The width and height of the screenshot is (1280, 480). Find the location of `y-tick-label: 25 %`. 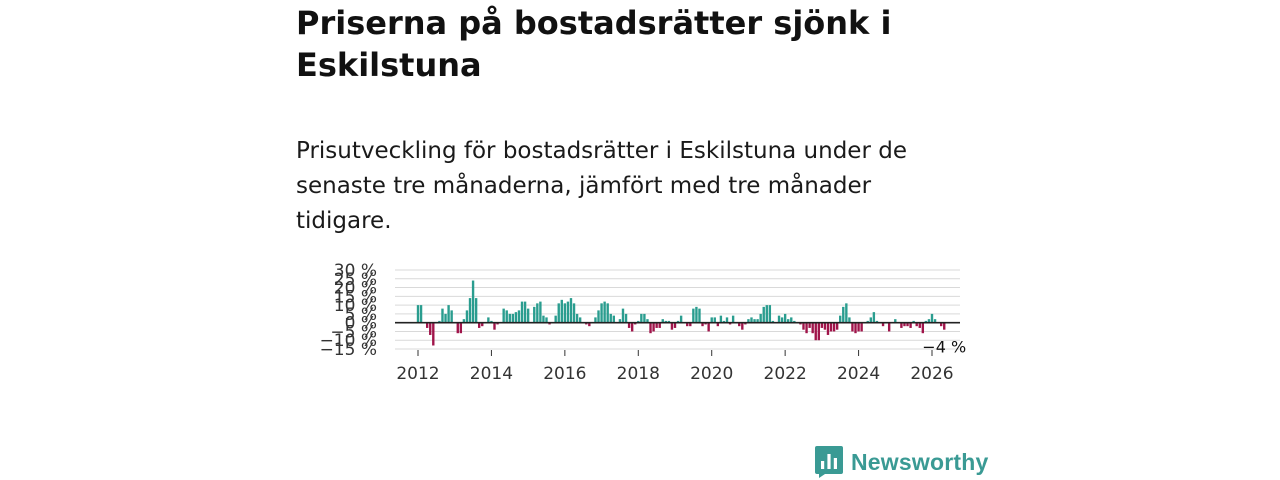

y-tick-label: 25 % is located at coordinates (355, 280).